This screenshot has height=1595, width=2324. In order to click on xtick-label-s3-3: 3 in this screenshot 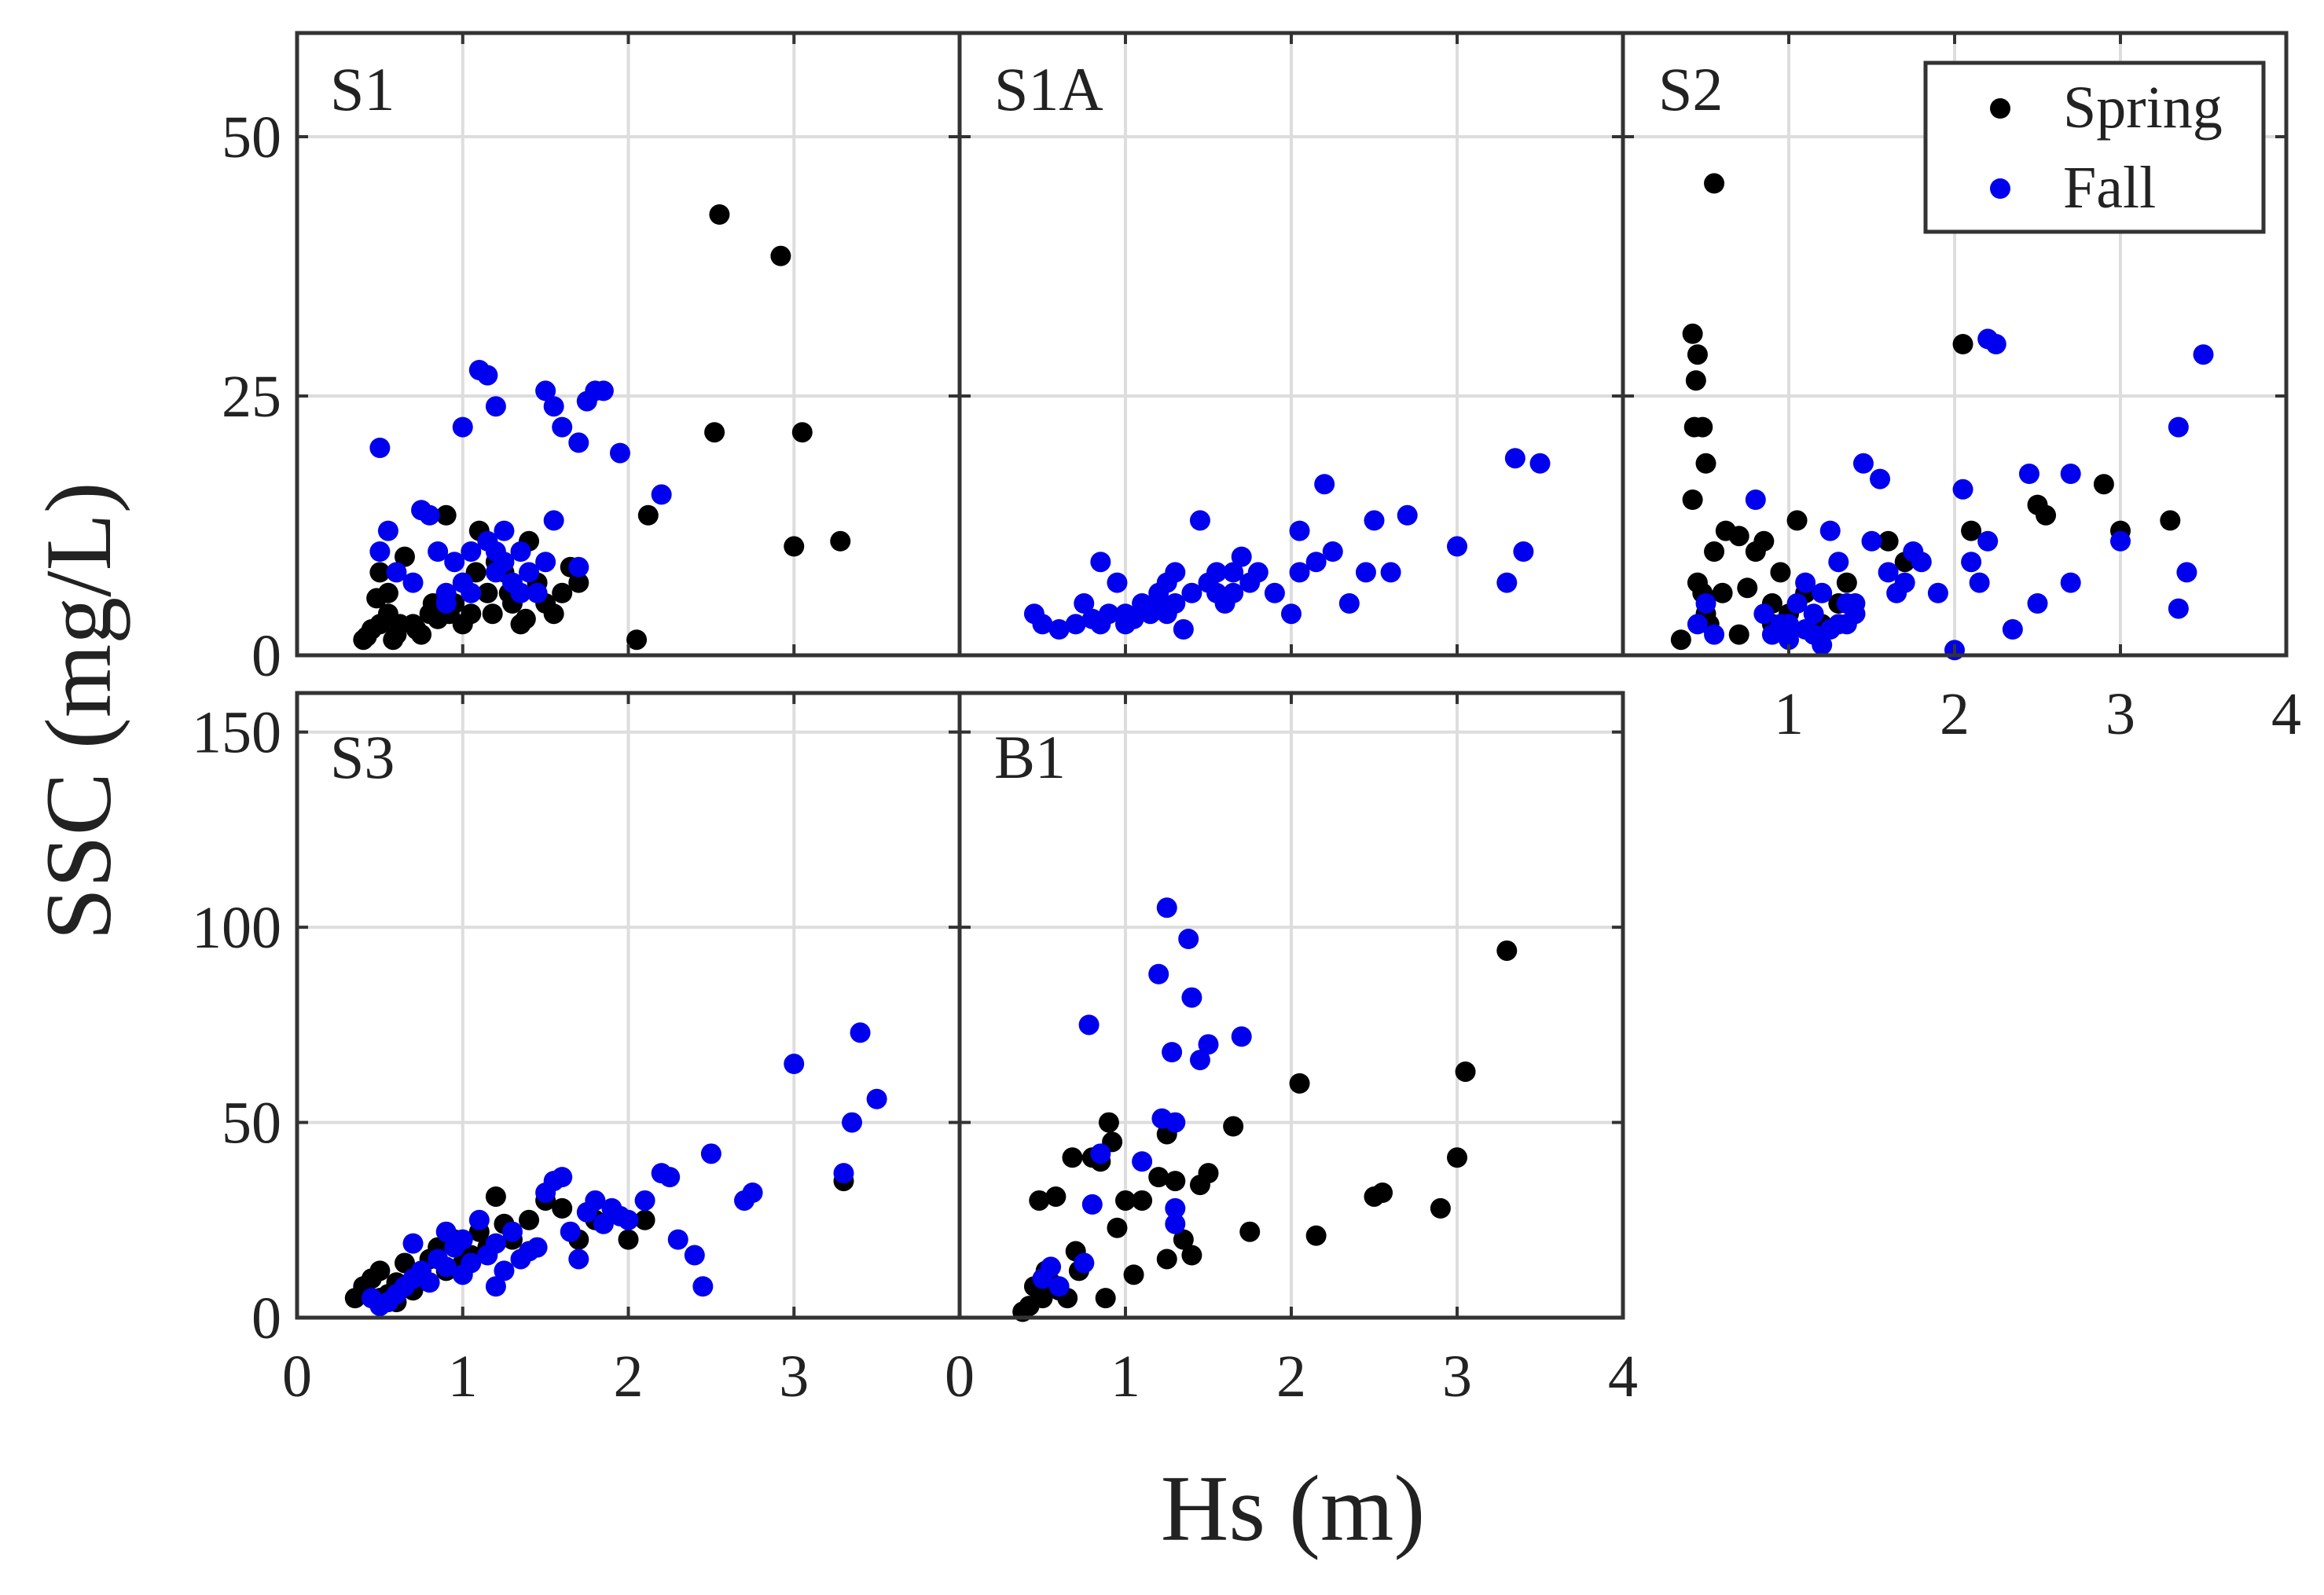, I will do `click(794, 1377)`.